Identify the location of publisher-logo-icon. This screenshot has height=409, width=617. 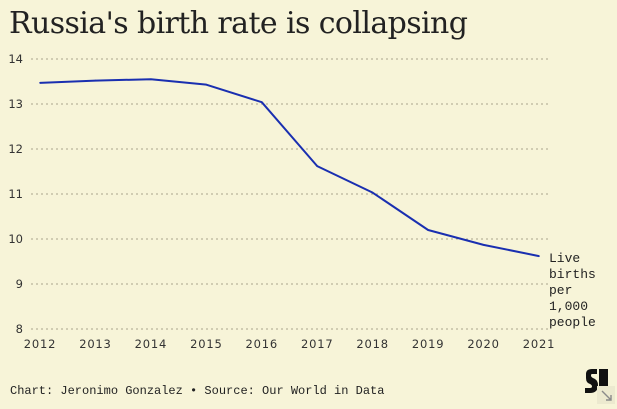
(596, 381).